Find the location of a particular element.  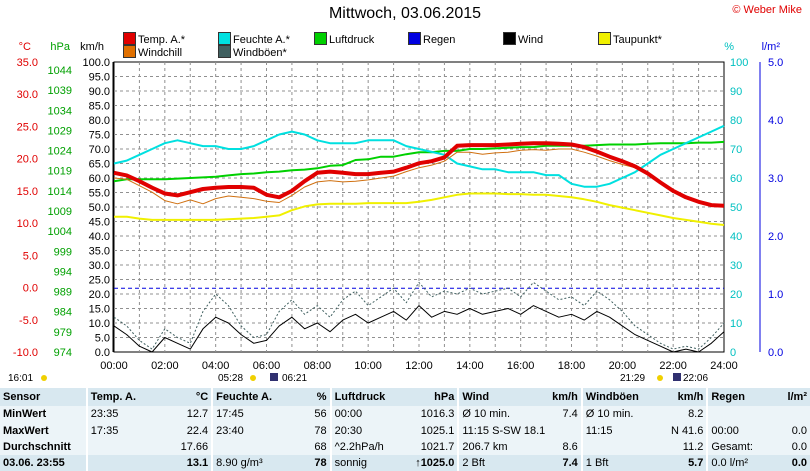

stats-cell: 8.2 is located at coordinates (696, 414).